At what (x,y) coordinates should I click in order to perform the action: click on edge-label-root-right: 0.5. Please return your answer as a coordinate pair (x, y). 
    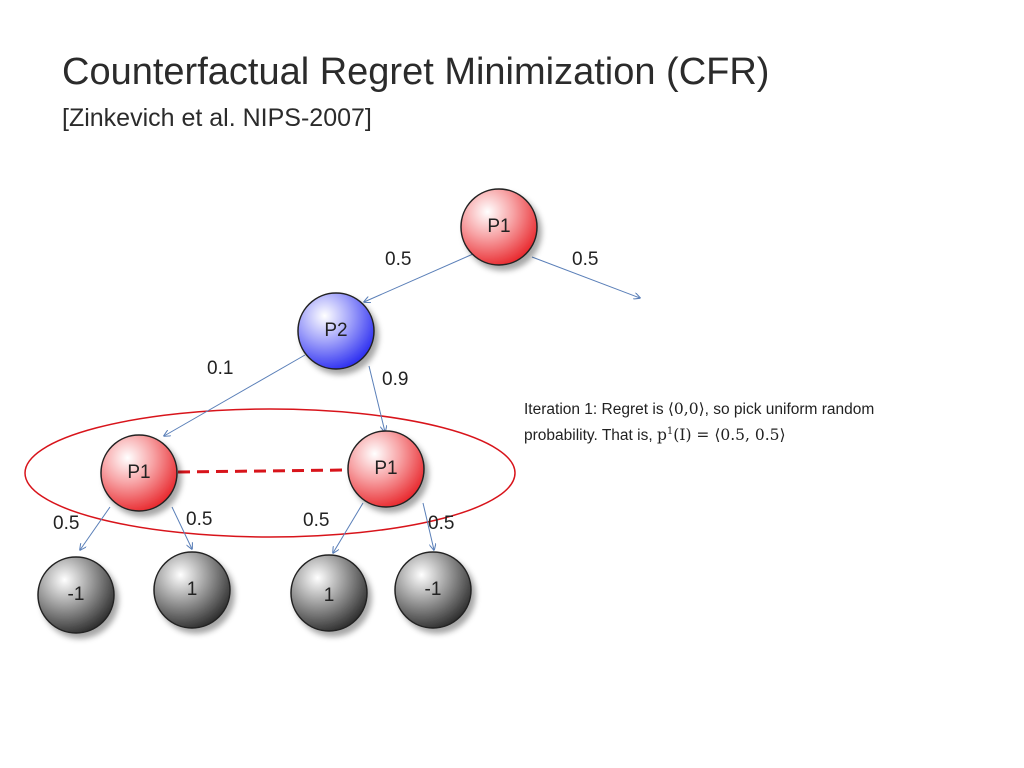
    Looking at the image, I should click on (585, 259).